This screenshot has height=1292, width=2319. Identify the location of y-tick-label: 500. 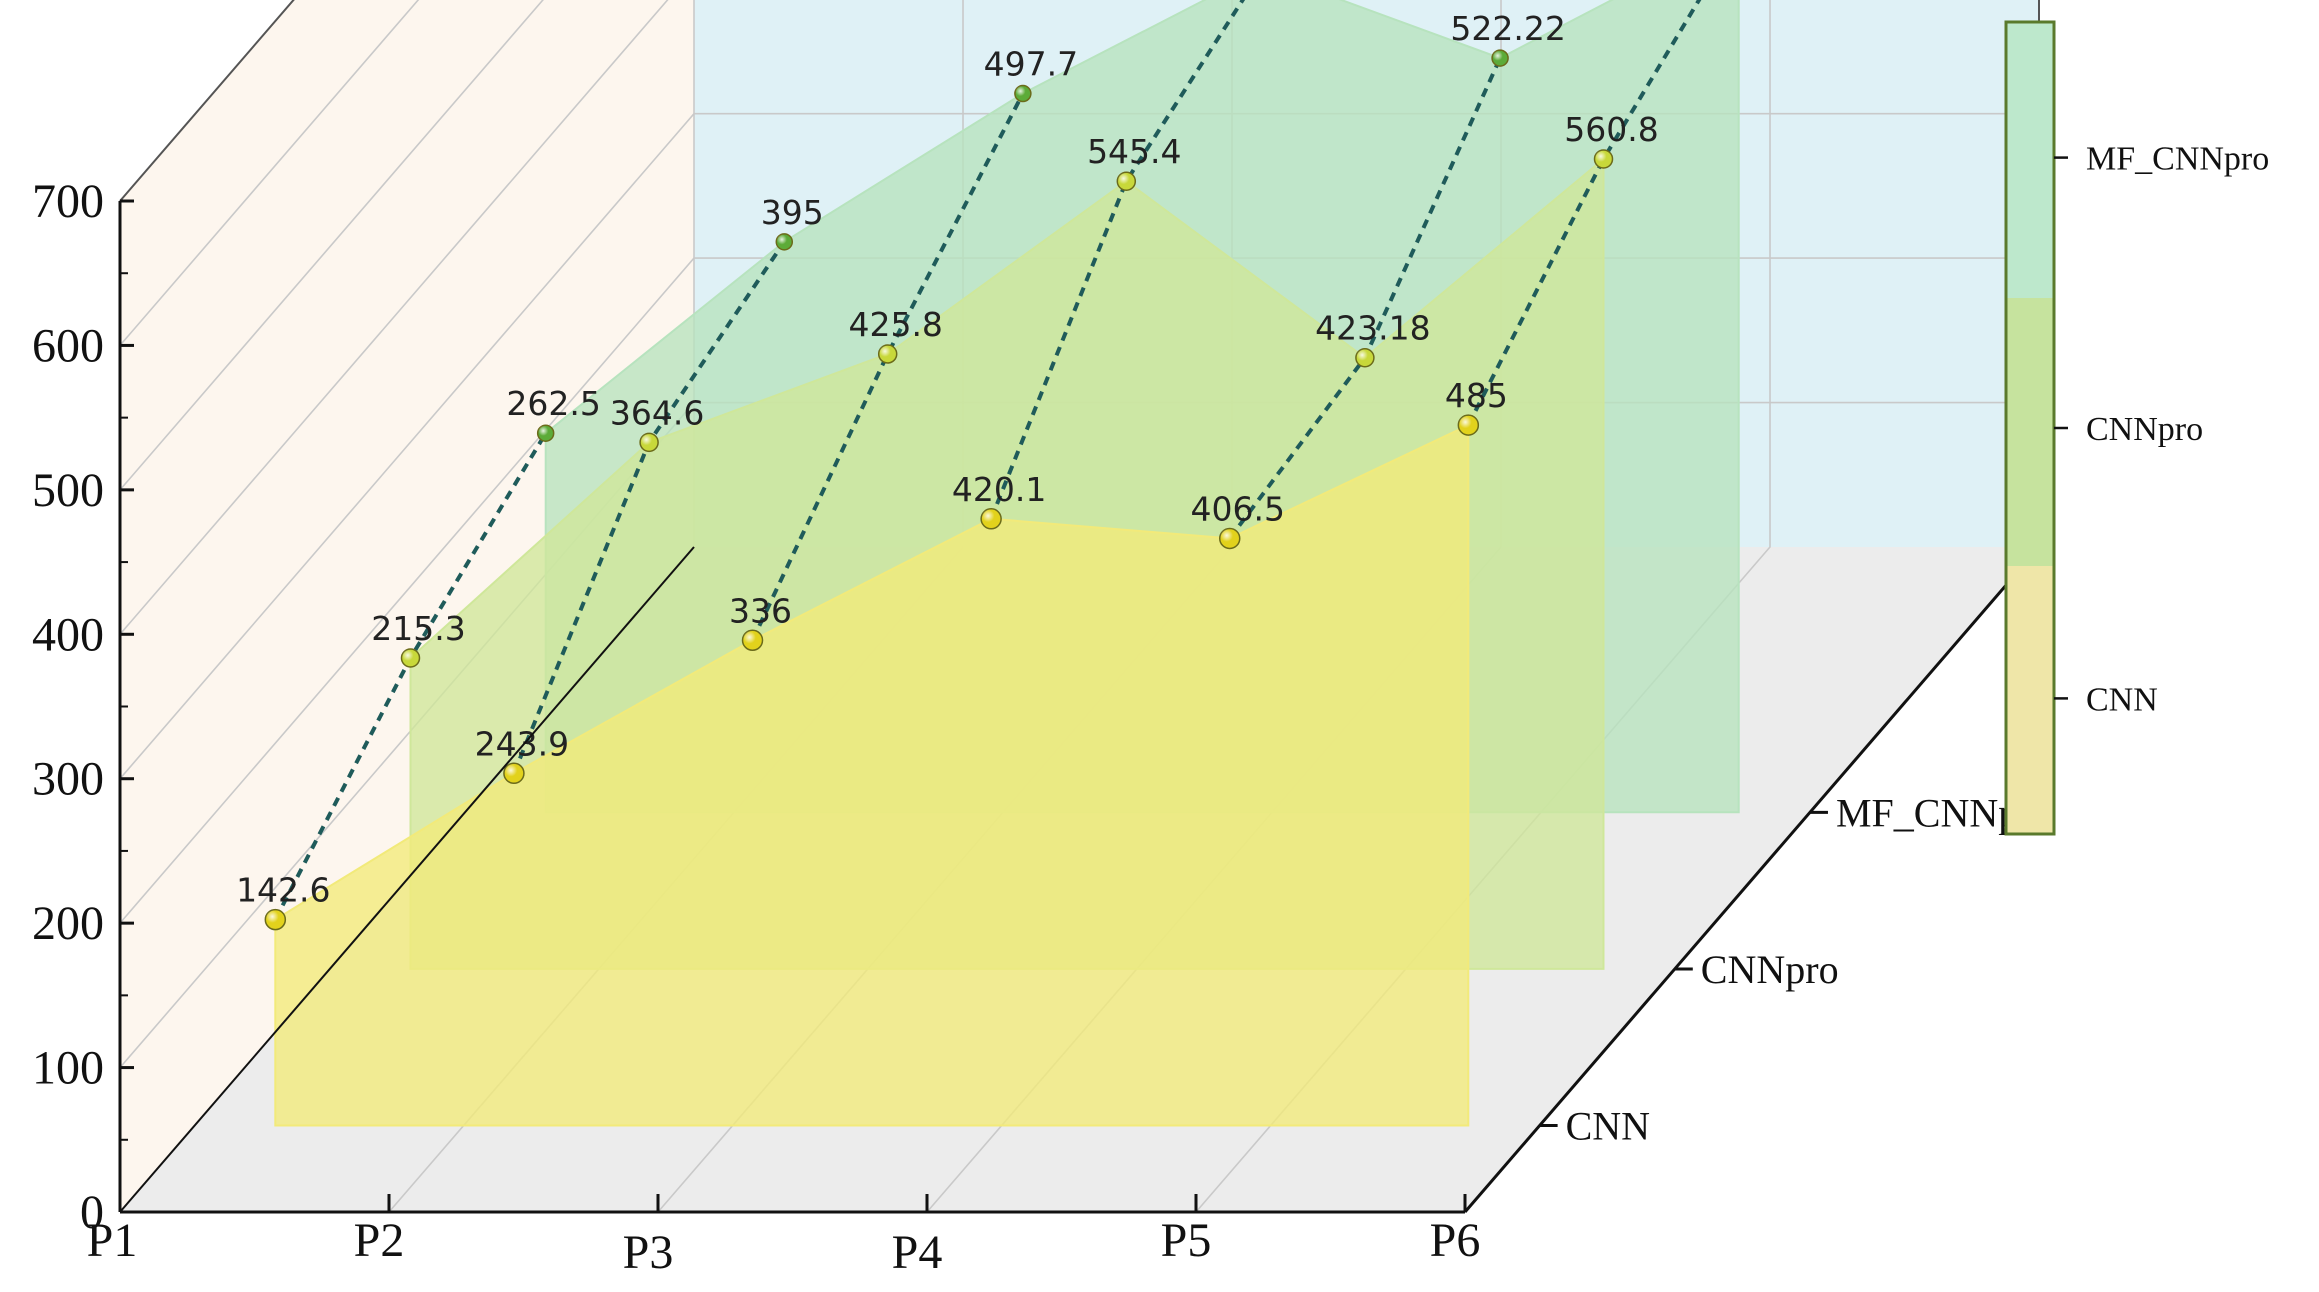
(68, 490).